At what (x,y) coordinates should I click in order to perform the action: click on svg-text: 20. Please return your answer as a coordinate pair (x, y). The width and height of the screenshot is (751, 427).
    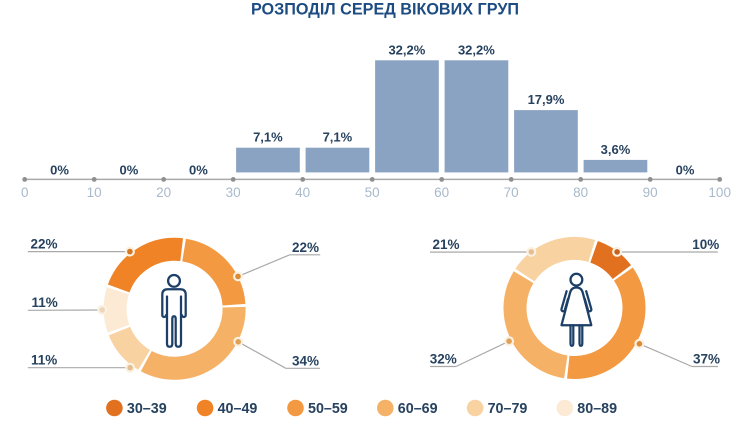
    Looking at the image, I should click on (163, 192).